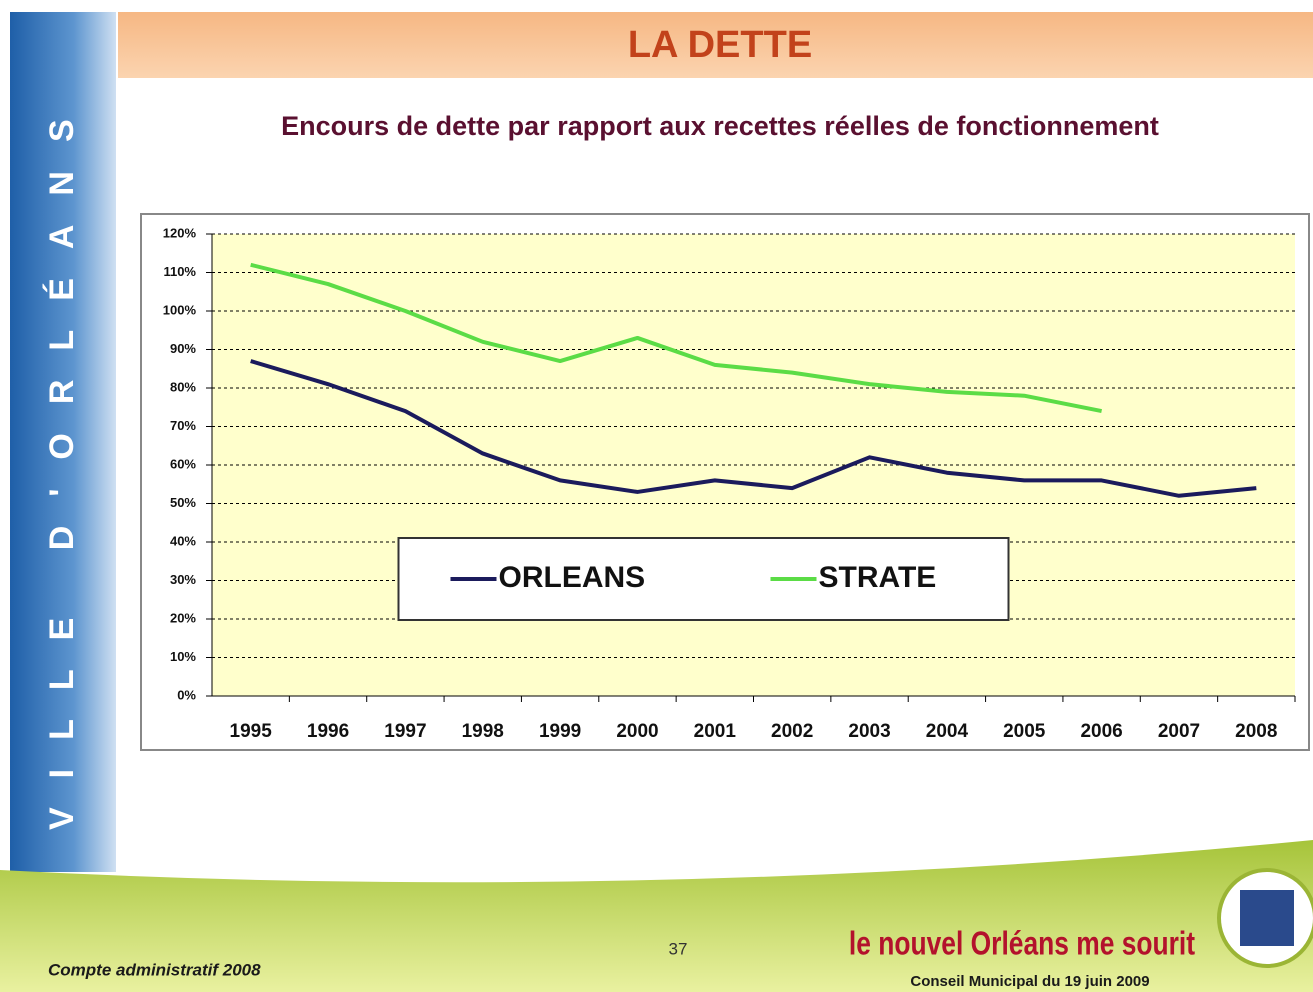  Describe the element at coordinates (947, 731) in the screenshot. I see `x-tick-label: 2004` at that location.